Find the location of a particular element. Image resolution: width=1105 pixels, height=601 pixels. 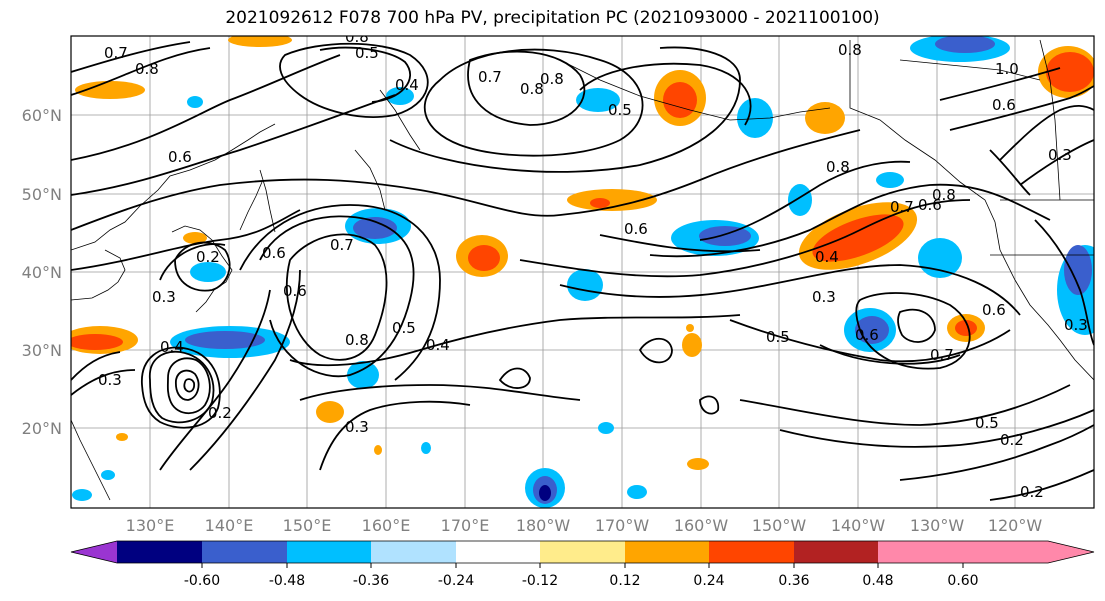

colorbar-tick-label: -0.60 is located at coordinates (202, 581).